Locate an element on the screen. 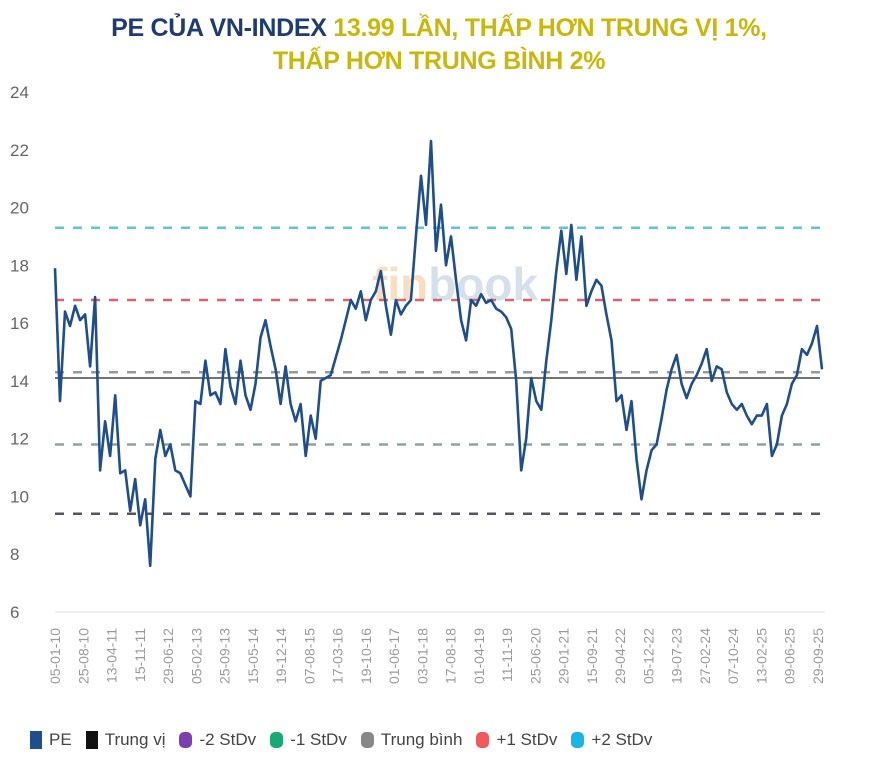 The image size is (878, 774). legend-item: -2 StDv is located at coordinates (217, 740).